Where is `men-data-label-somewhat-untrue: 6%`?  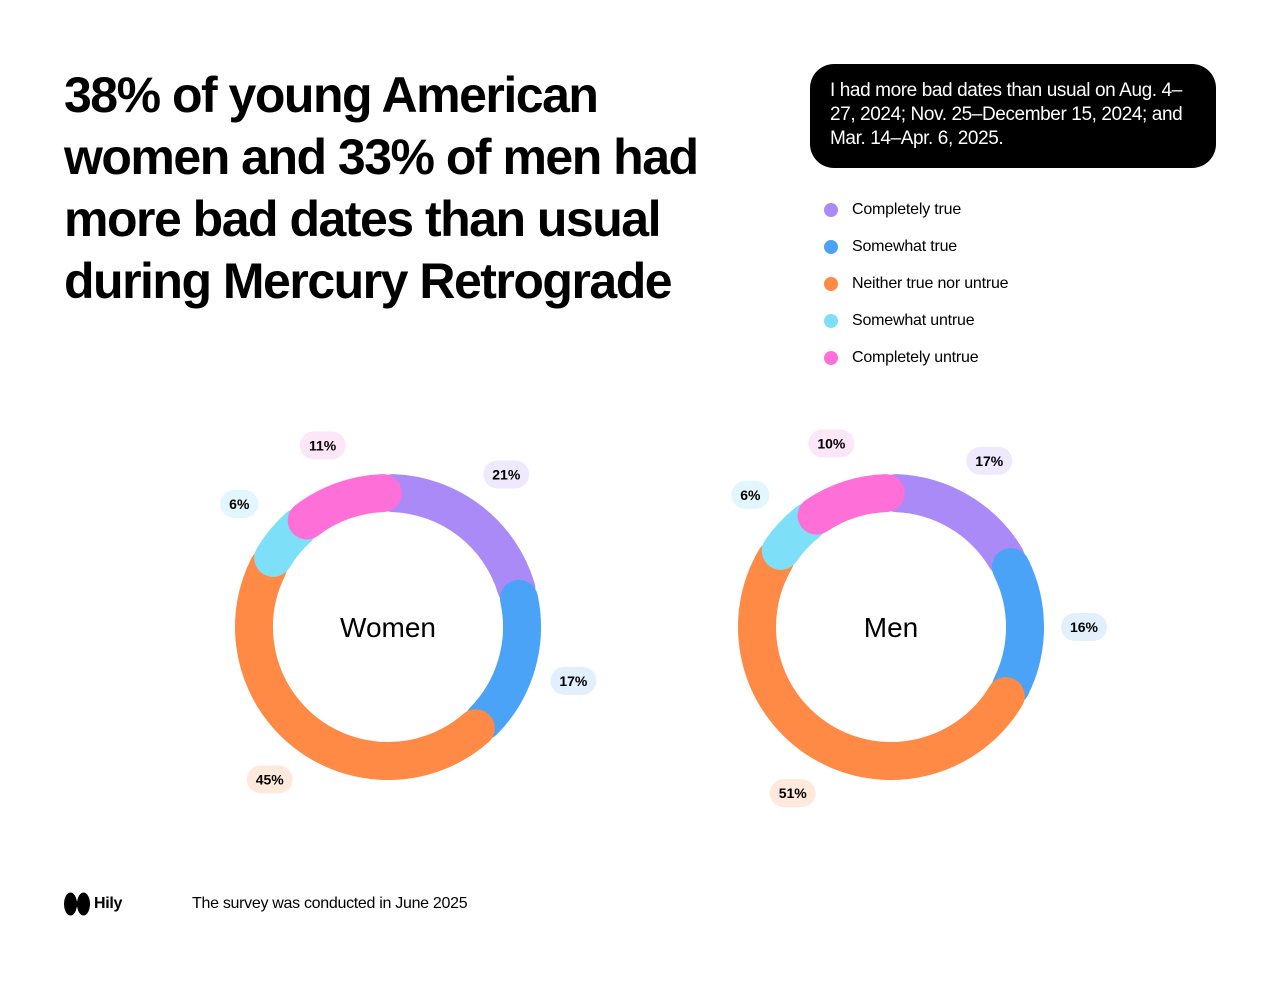 men-data-label-somewhat-untrue: 6% is located at coordinates (750, 494).